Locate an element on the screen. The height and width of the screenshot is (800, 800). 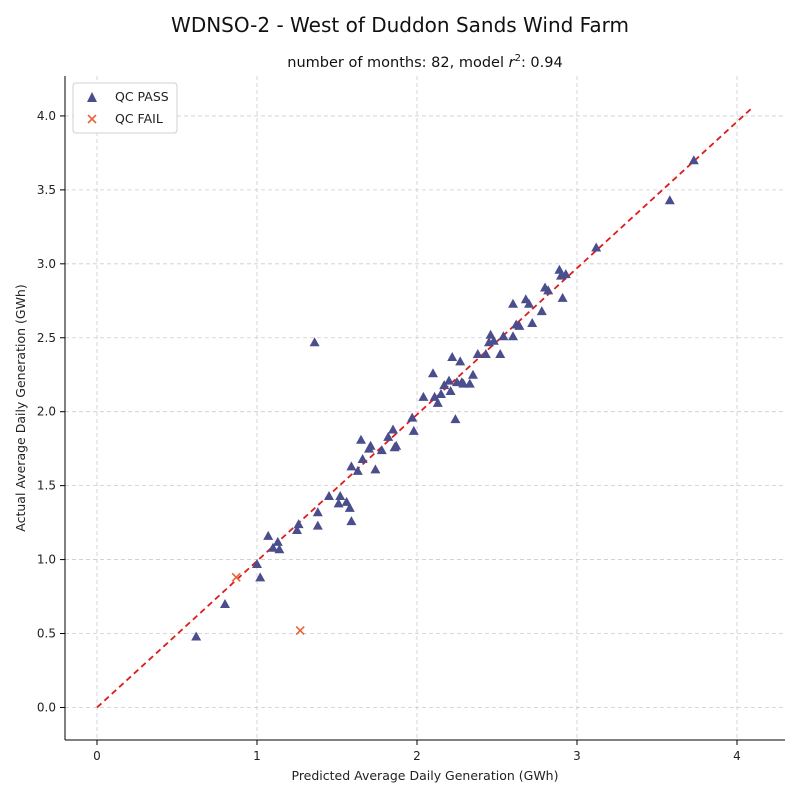
y-axis-label: Actual Average Daily Generation (GWh) is located at coordinates (20, 407).